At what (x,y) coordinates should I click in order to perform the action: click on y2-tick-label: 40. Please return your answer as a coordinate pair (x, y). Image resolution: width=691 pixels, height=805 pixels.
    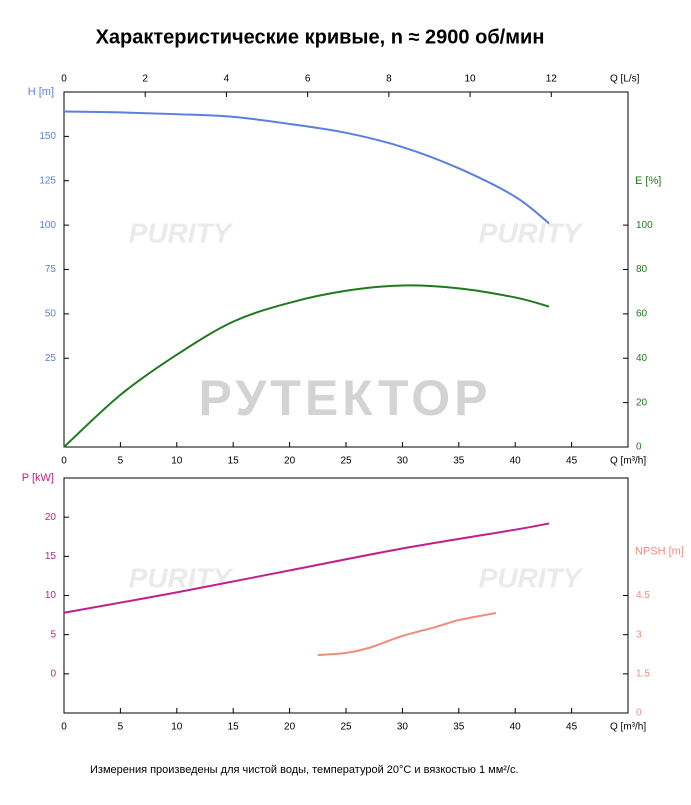
    Looking at the image, I should click on (642, 358).